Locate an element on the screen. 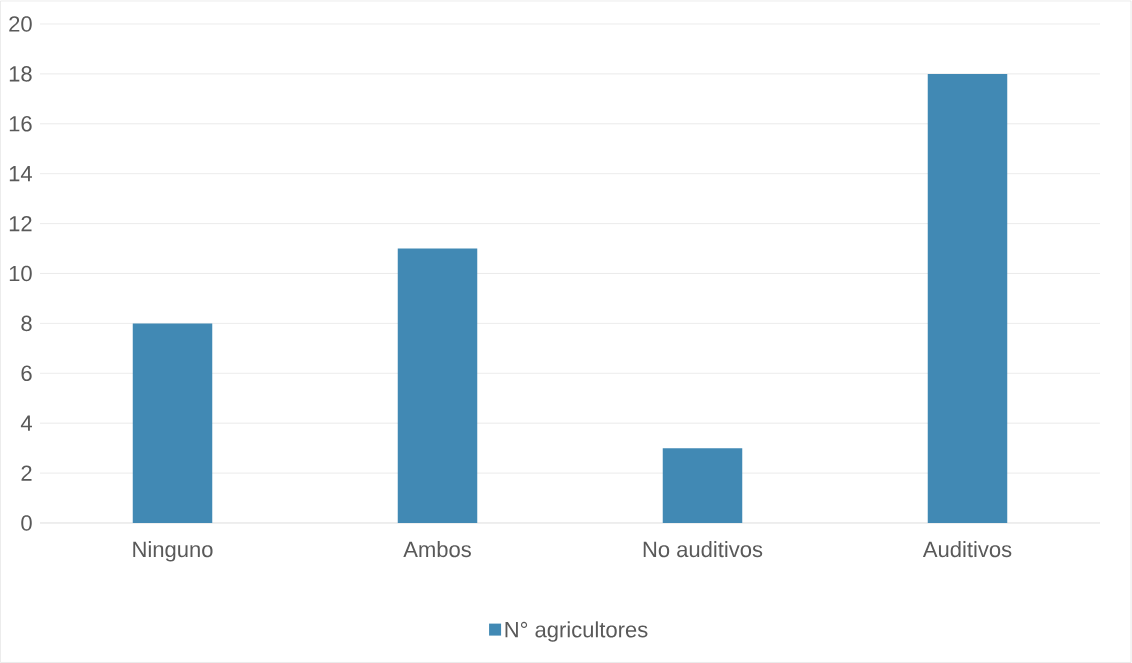  y-tick-label: 10 is located at coordinates (20, 273).